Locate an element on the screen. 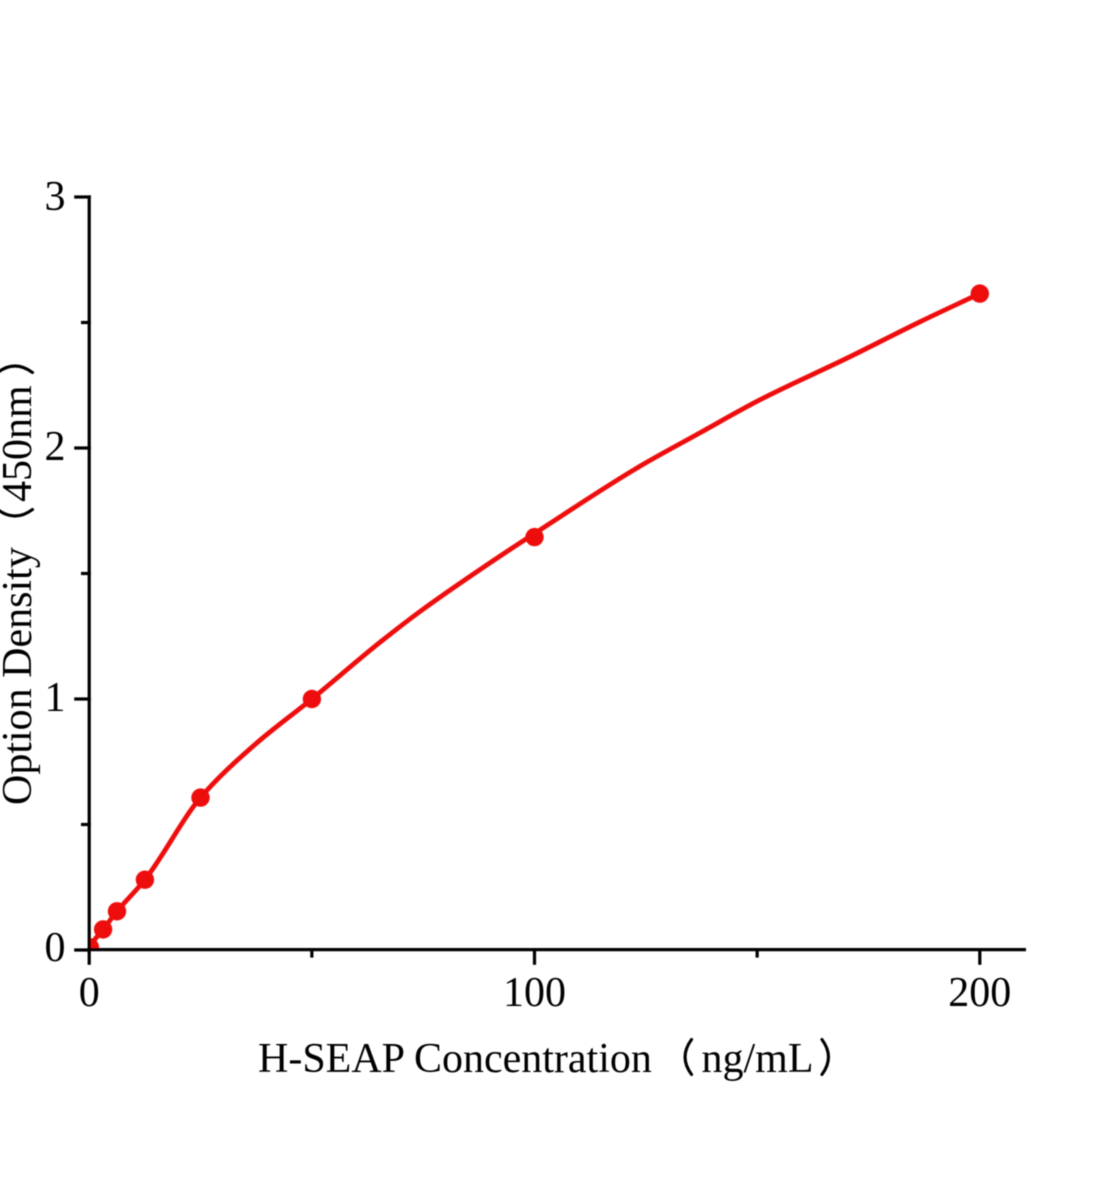 The height and width of the screenshot is (1200, 1104). svg-text: 450nm is located at coordinates (20, 443).